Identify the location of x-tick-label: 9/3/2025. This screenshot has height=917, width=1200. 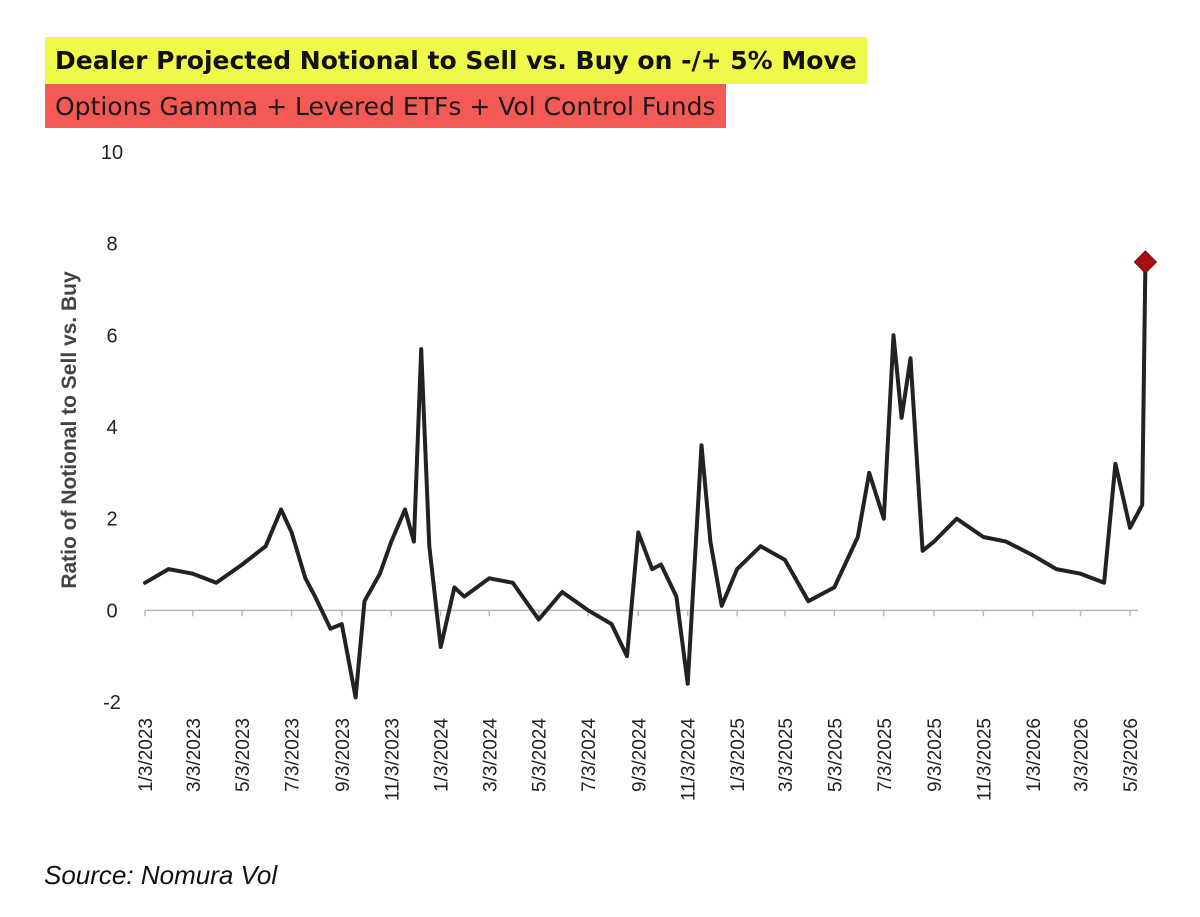
(935, 755).